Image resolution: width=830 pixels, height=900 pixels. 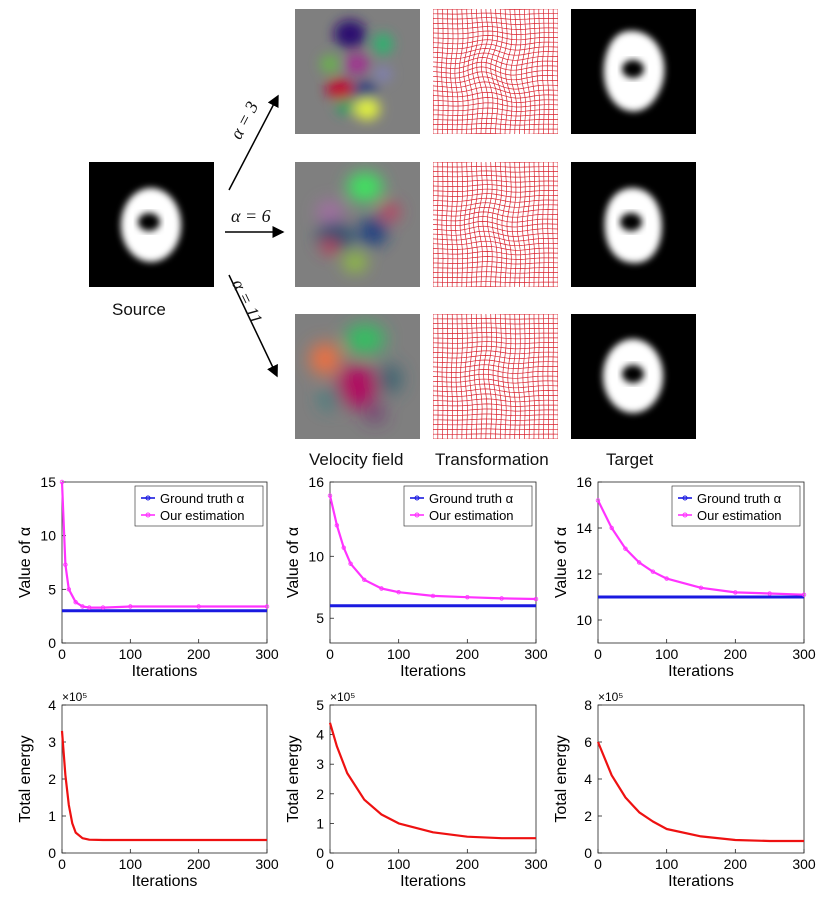 I want to click on alpha-label-6: α = 6, so click(x=251, y=216).